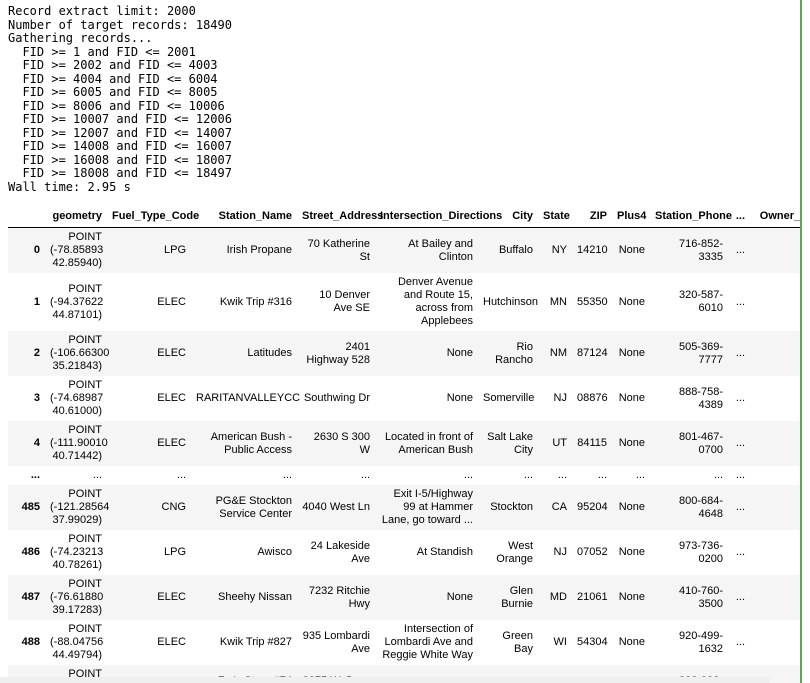 Image resolution: width=810 pixels, height=683 pixels. I want to click on table-cell: POINT (-78.85893 42.85940), so click(77, 250).